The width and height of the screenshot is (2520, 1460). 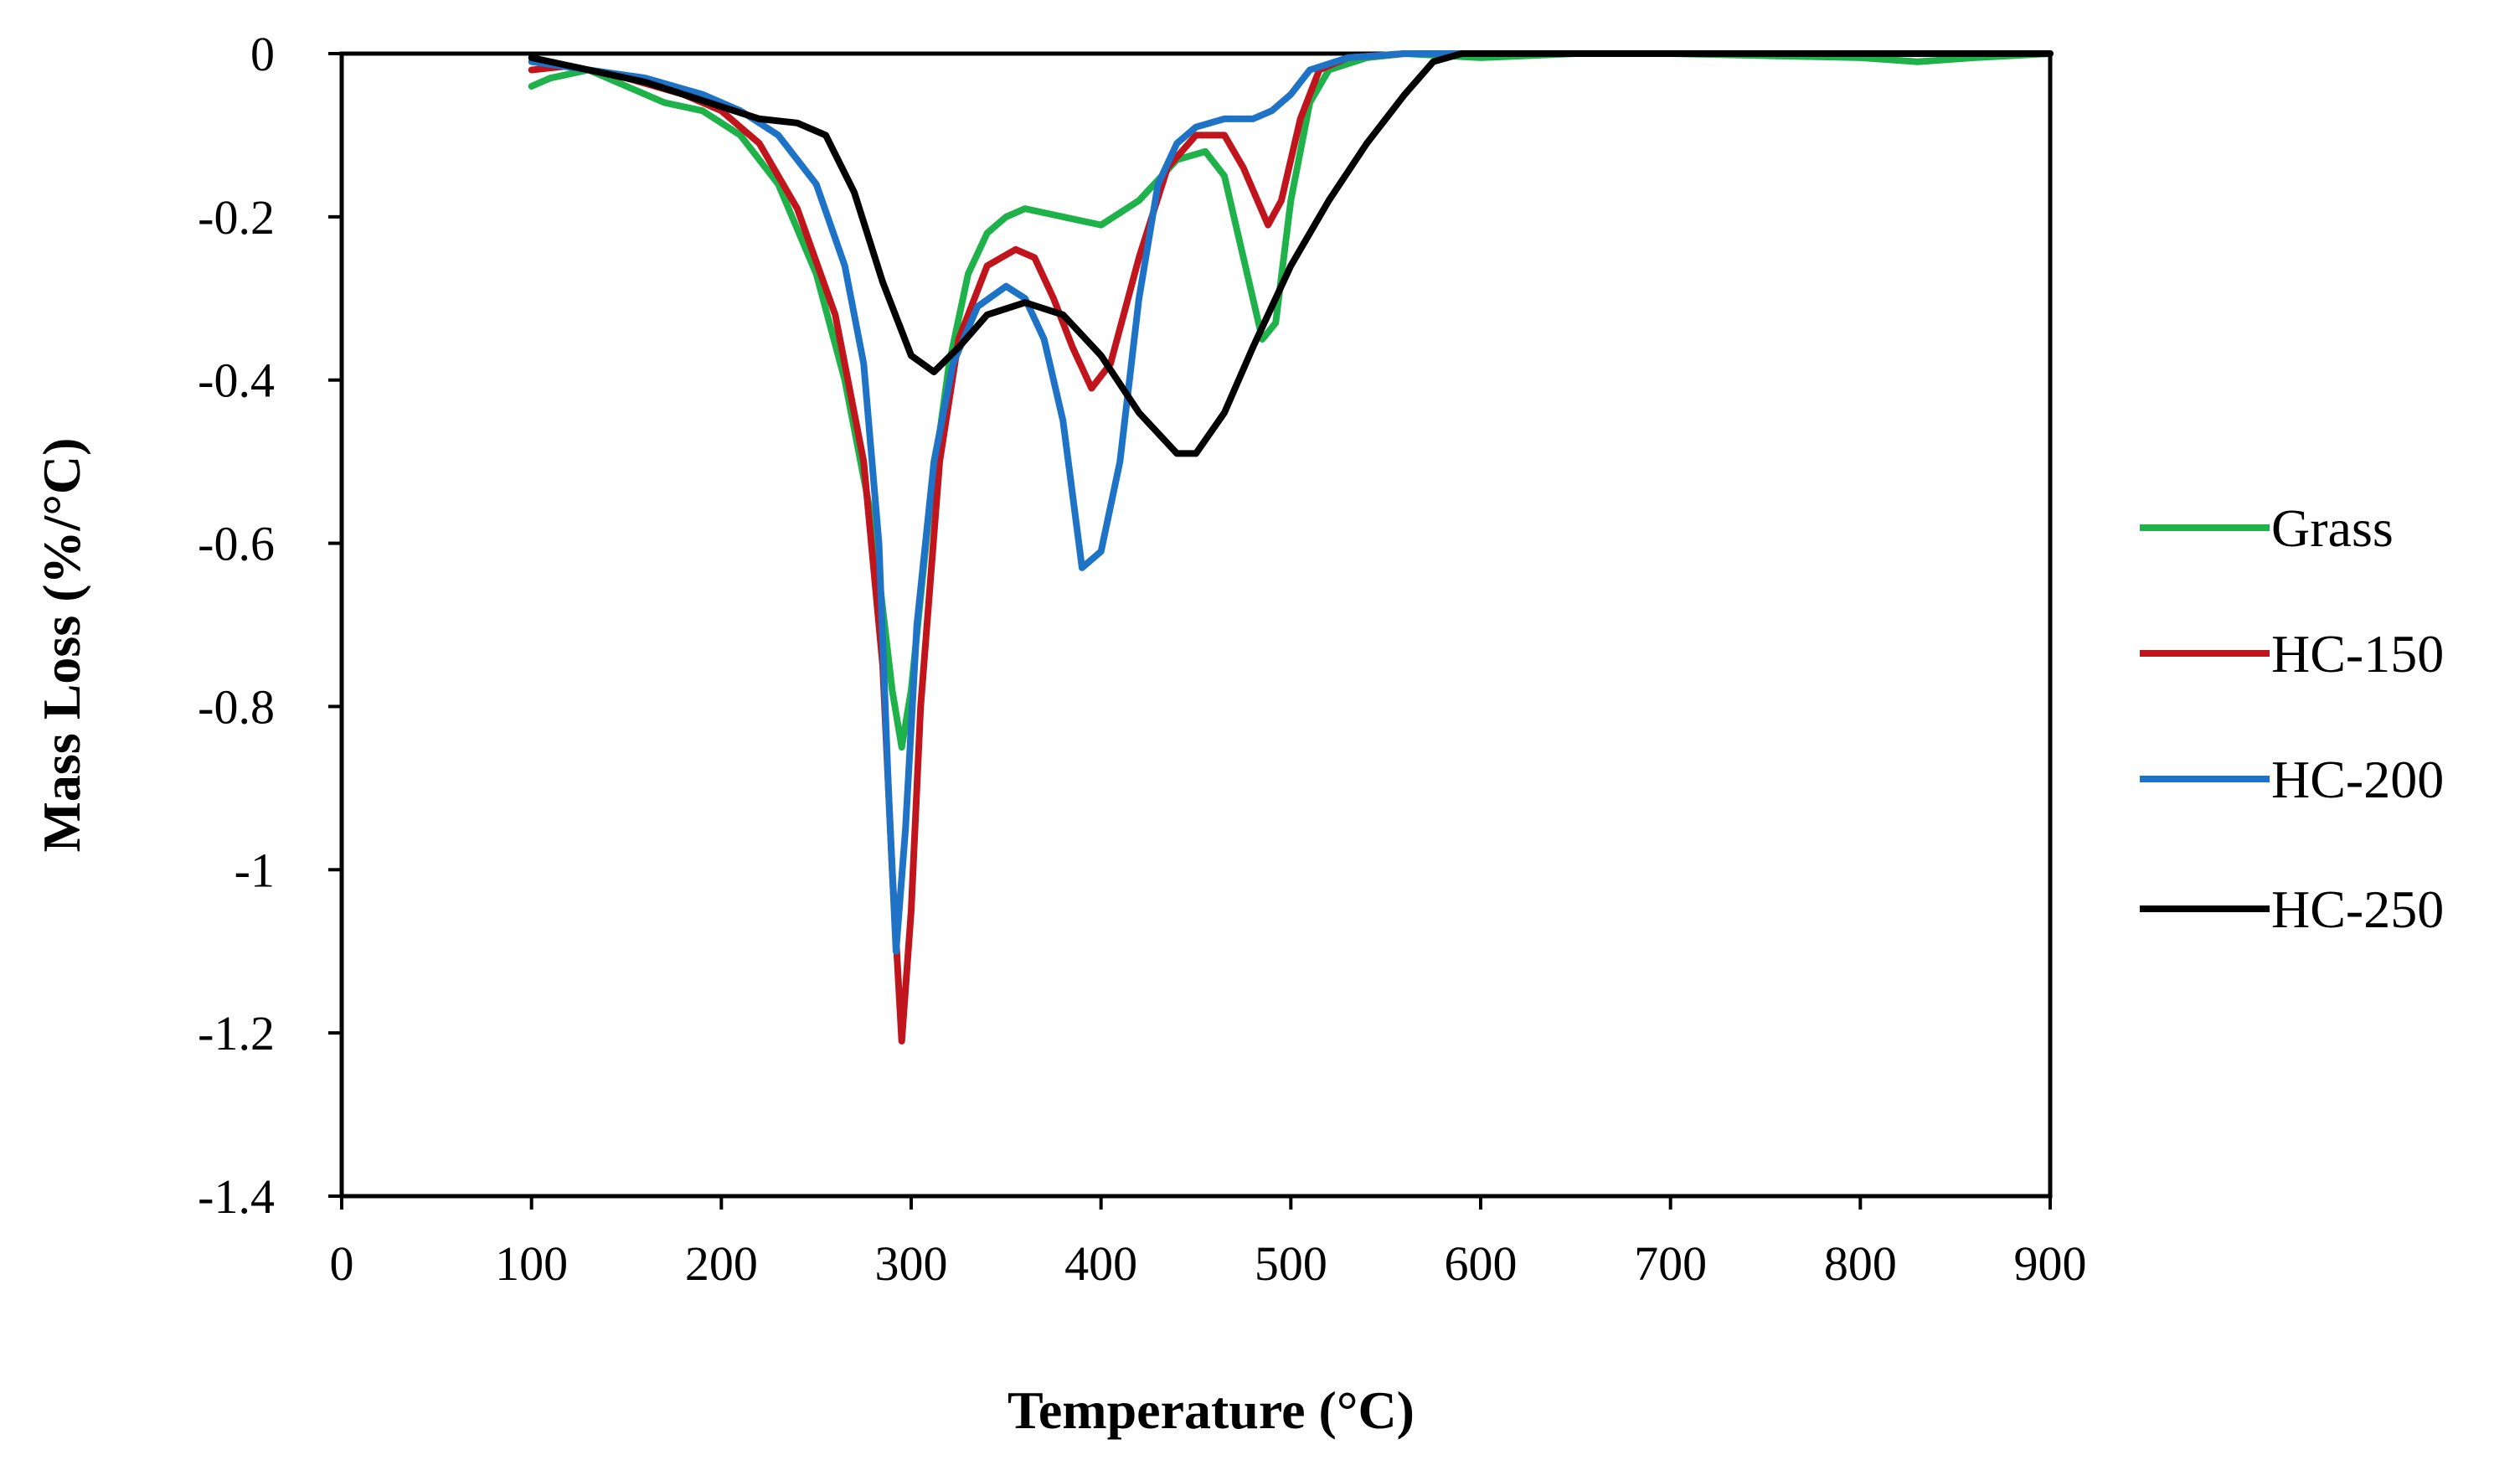 I want to click on x-tick-label: 600, so click(x=1482, y=1263).